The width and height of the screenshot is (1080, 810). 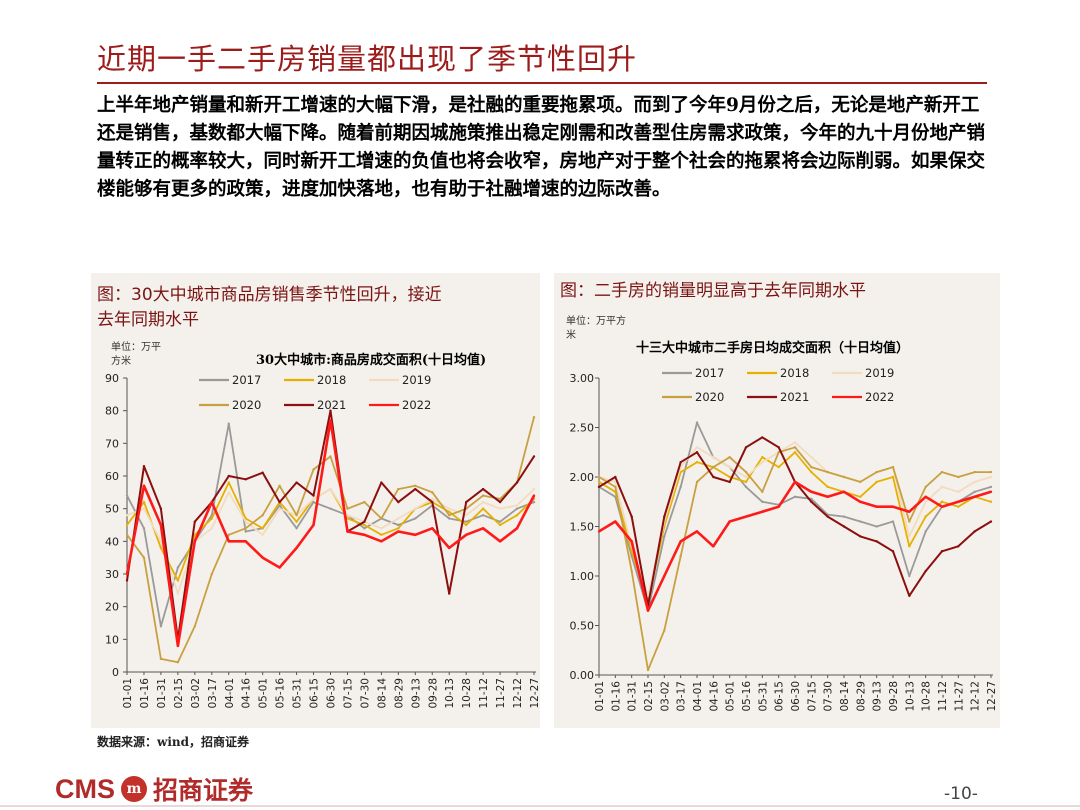 I want to click on right-legend-label-2017: 2017, so click(x=709, y=373).